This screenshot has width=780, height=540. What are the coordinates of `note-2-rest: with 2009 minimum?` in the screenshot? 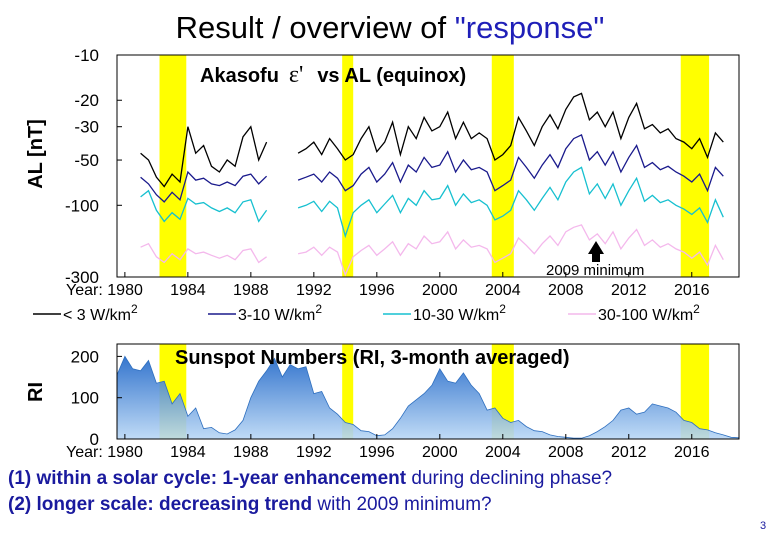 It's located at (402, 504).